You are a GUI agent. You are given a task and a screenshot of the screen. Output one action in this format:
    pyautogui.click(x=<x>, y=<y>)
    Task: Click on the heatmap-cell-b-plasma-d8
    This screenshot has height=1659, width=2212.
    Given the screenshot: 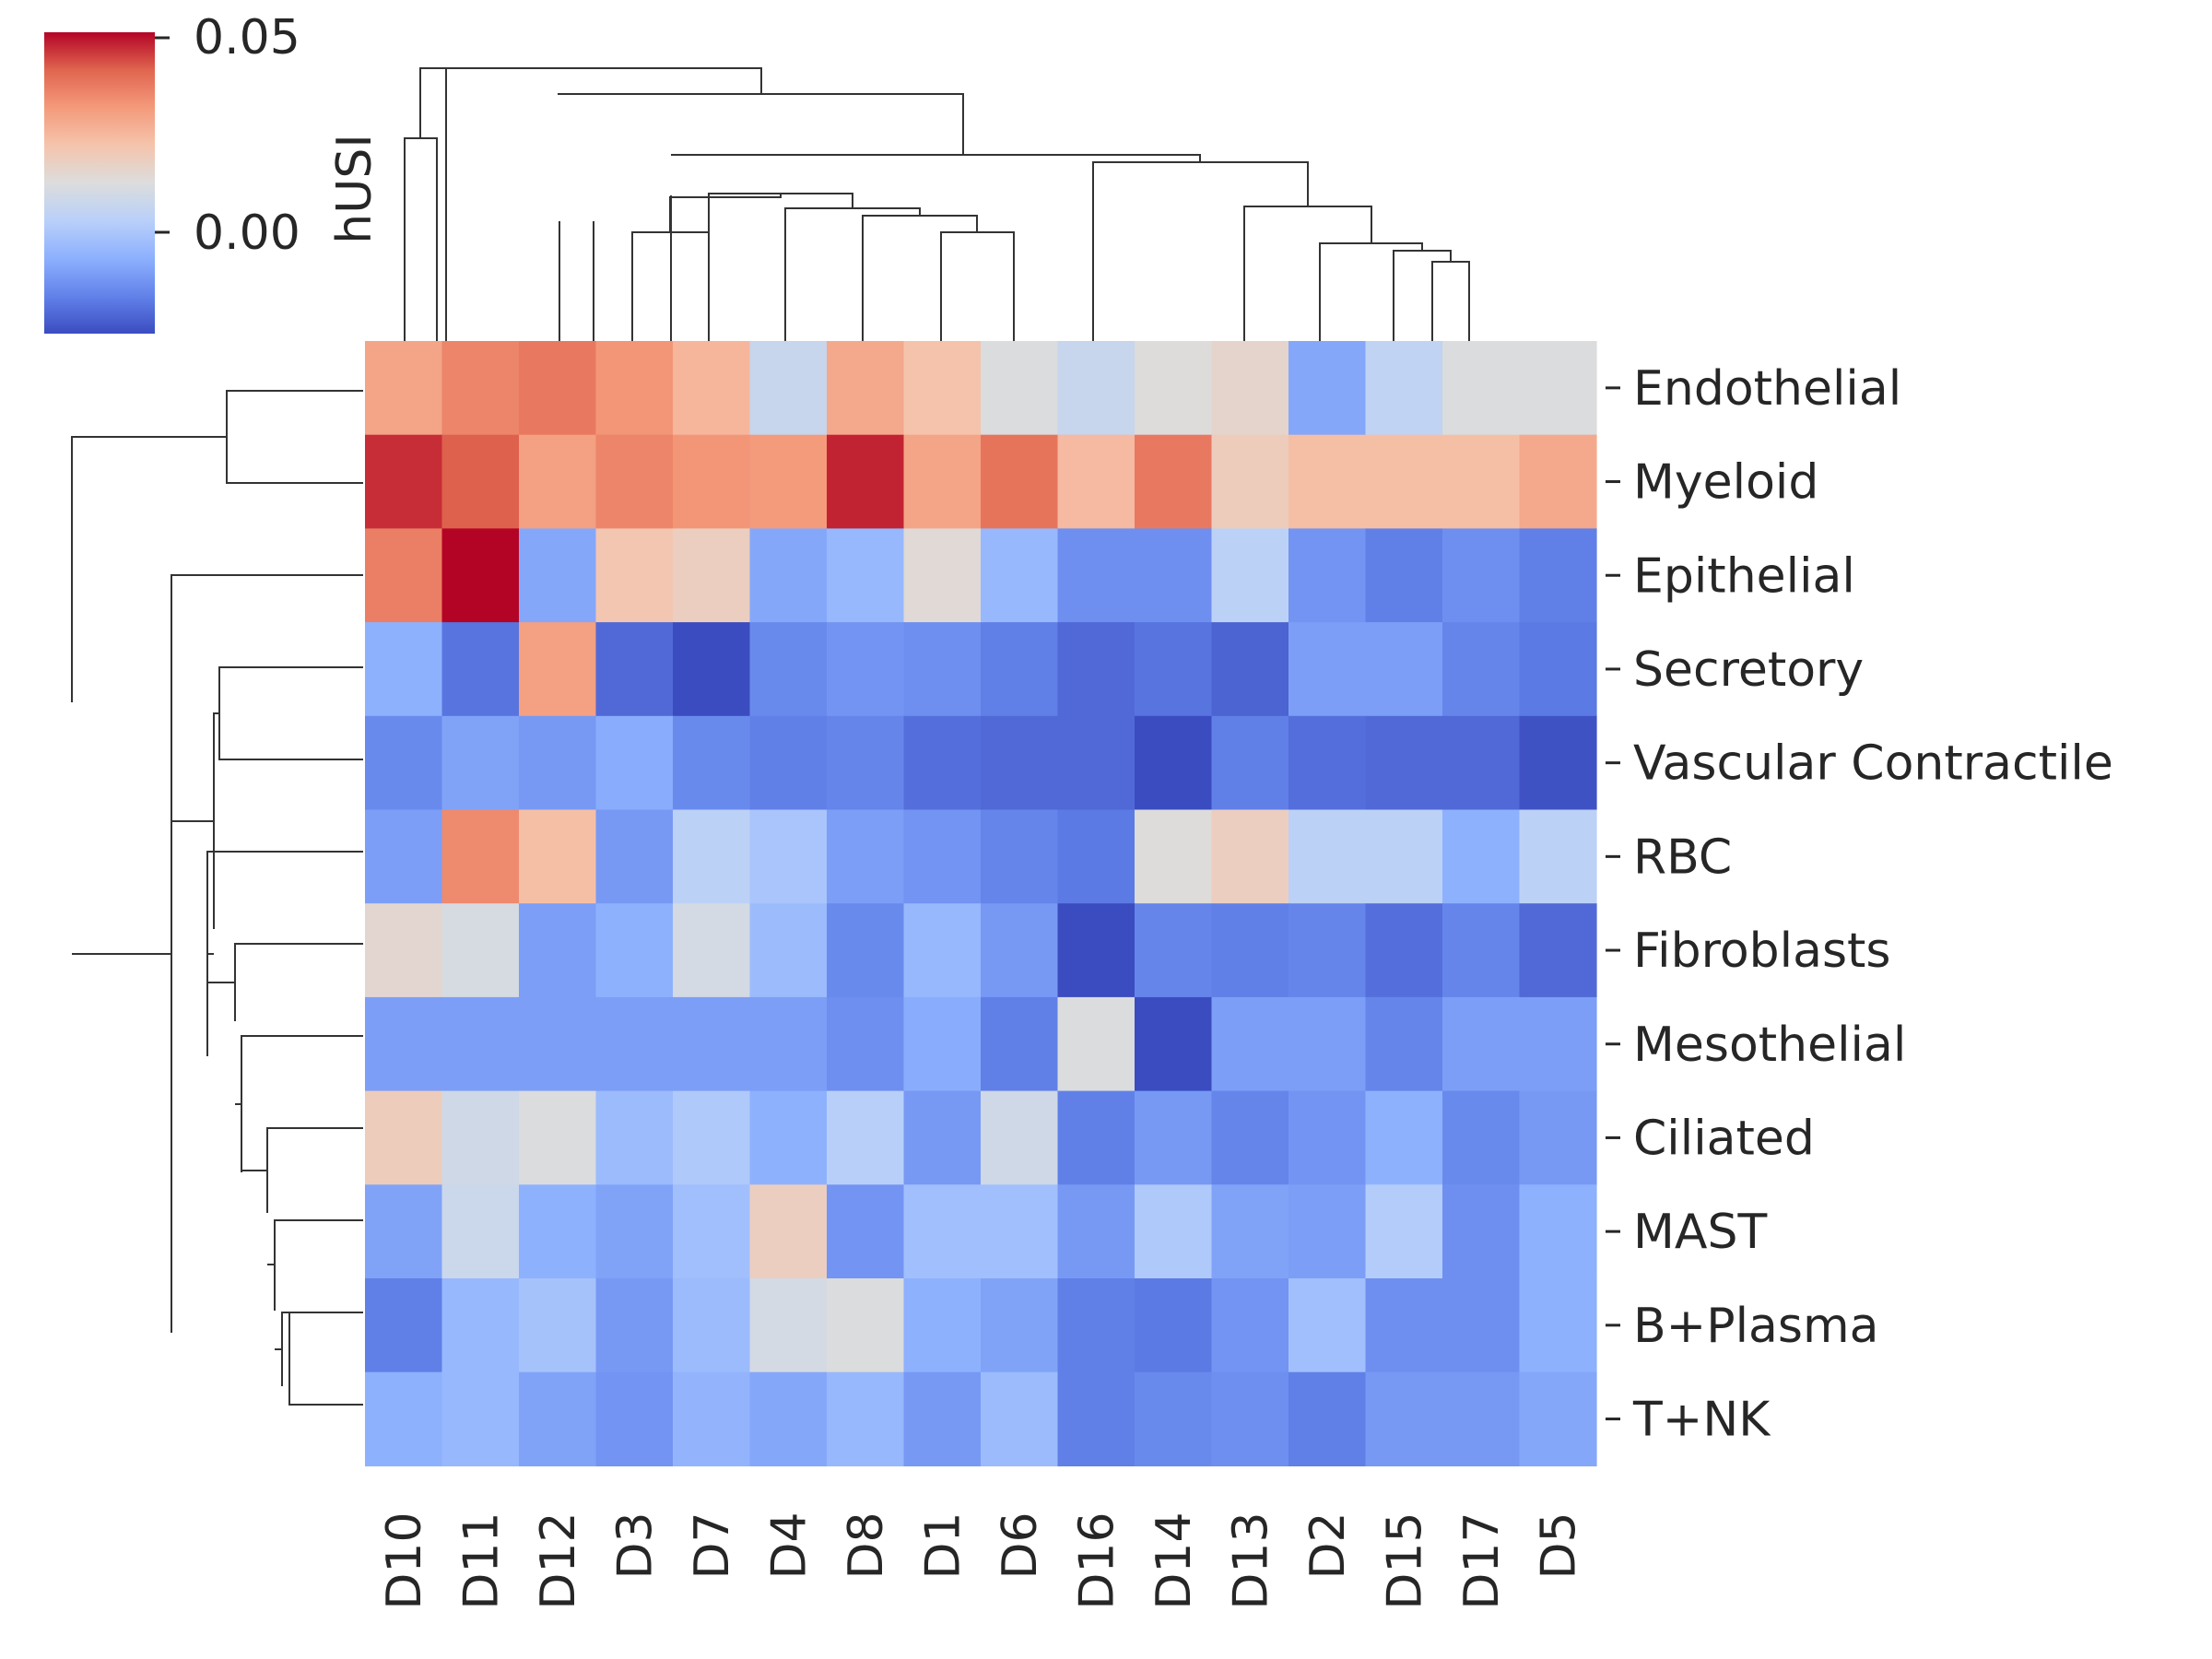 What is the action you would take?
    pyautogui.click(x=866, y=1325)
    